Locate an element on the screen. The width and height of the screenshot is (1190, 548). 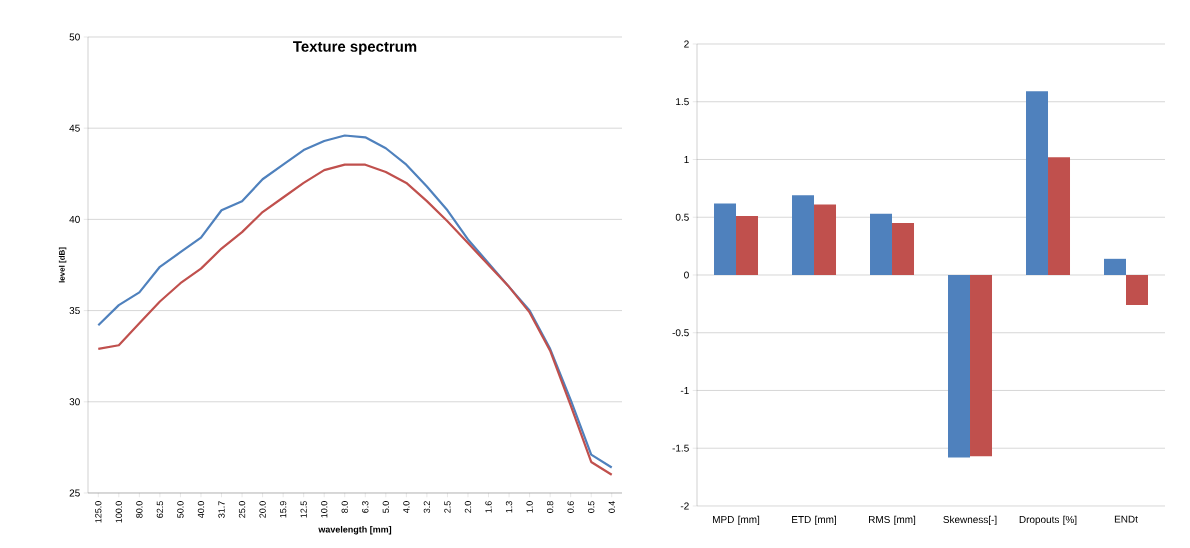
x-tick-label: 62.5 is located at coordinates (160, 509).